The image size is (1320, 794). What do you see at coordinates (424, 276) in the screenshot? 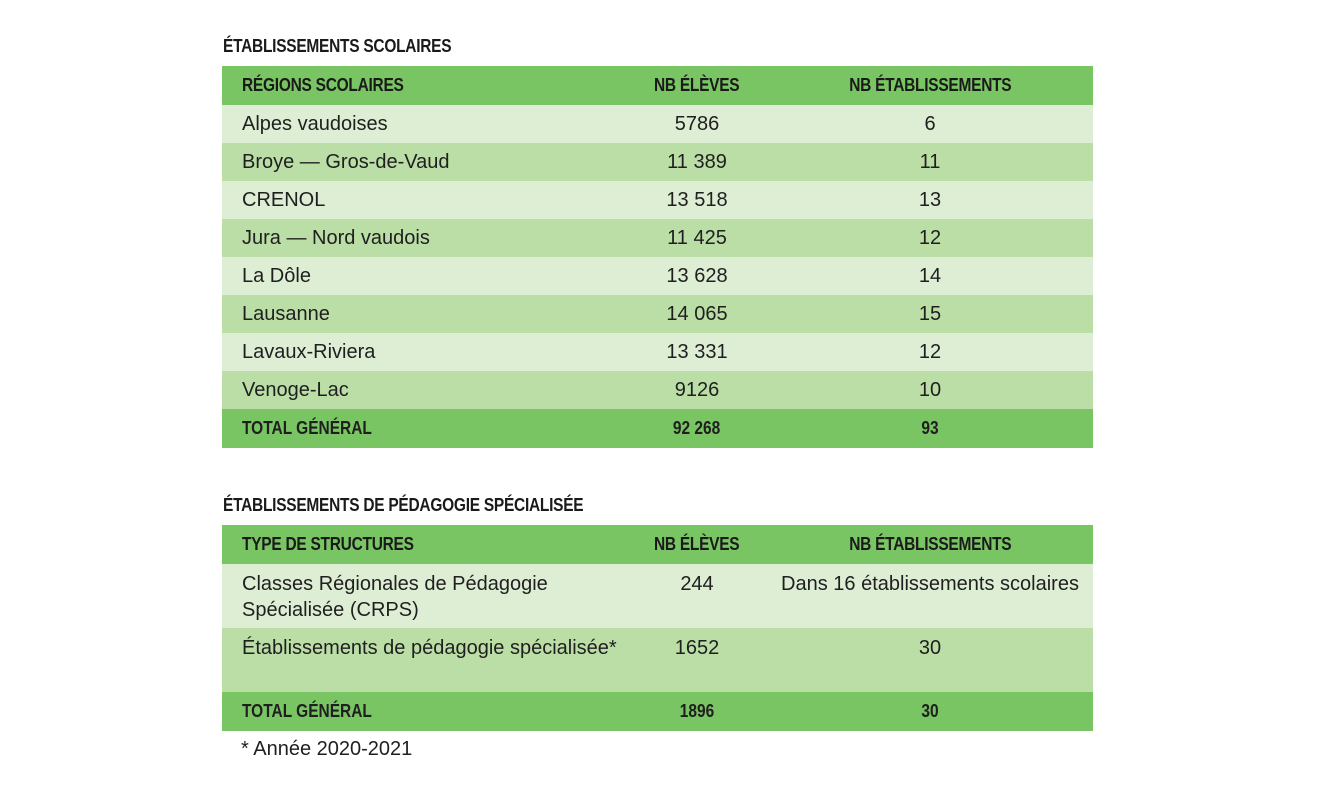
I see `region-name: La Dôle` at bounding box center [424, 276].